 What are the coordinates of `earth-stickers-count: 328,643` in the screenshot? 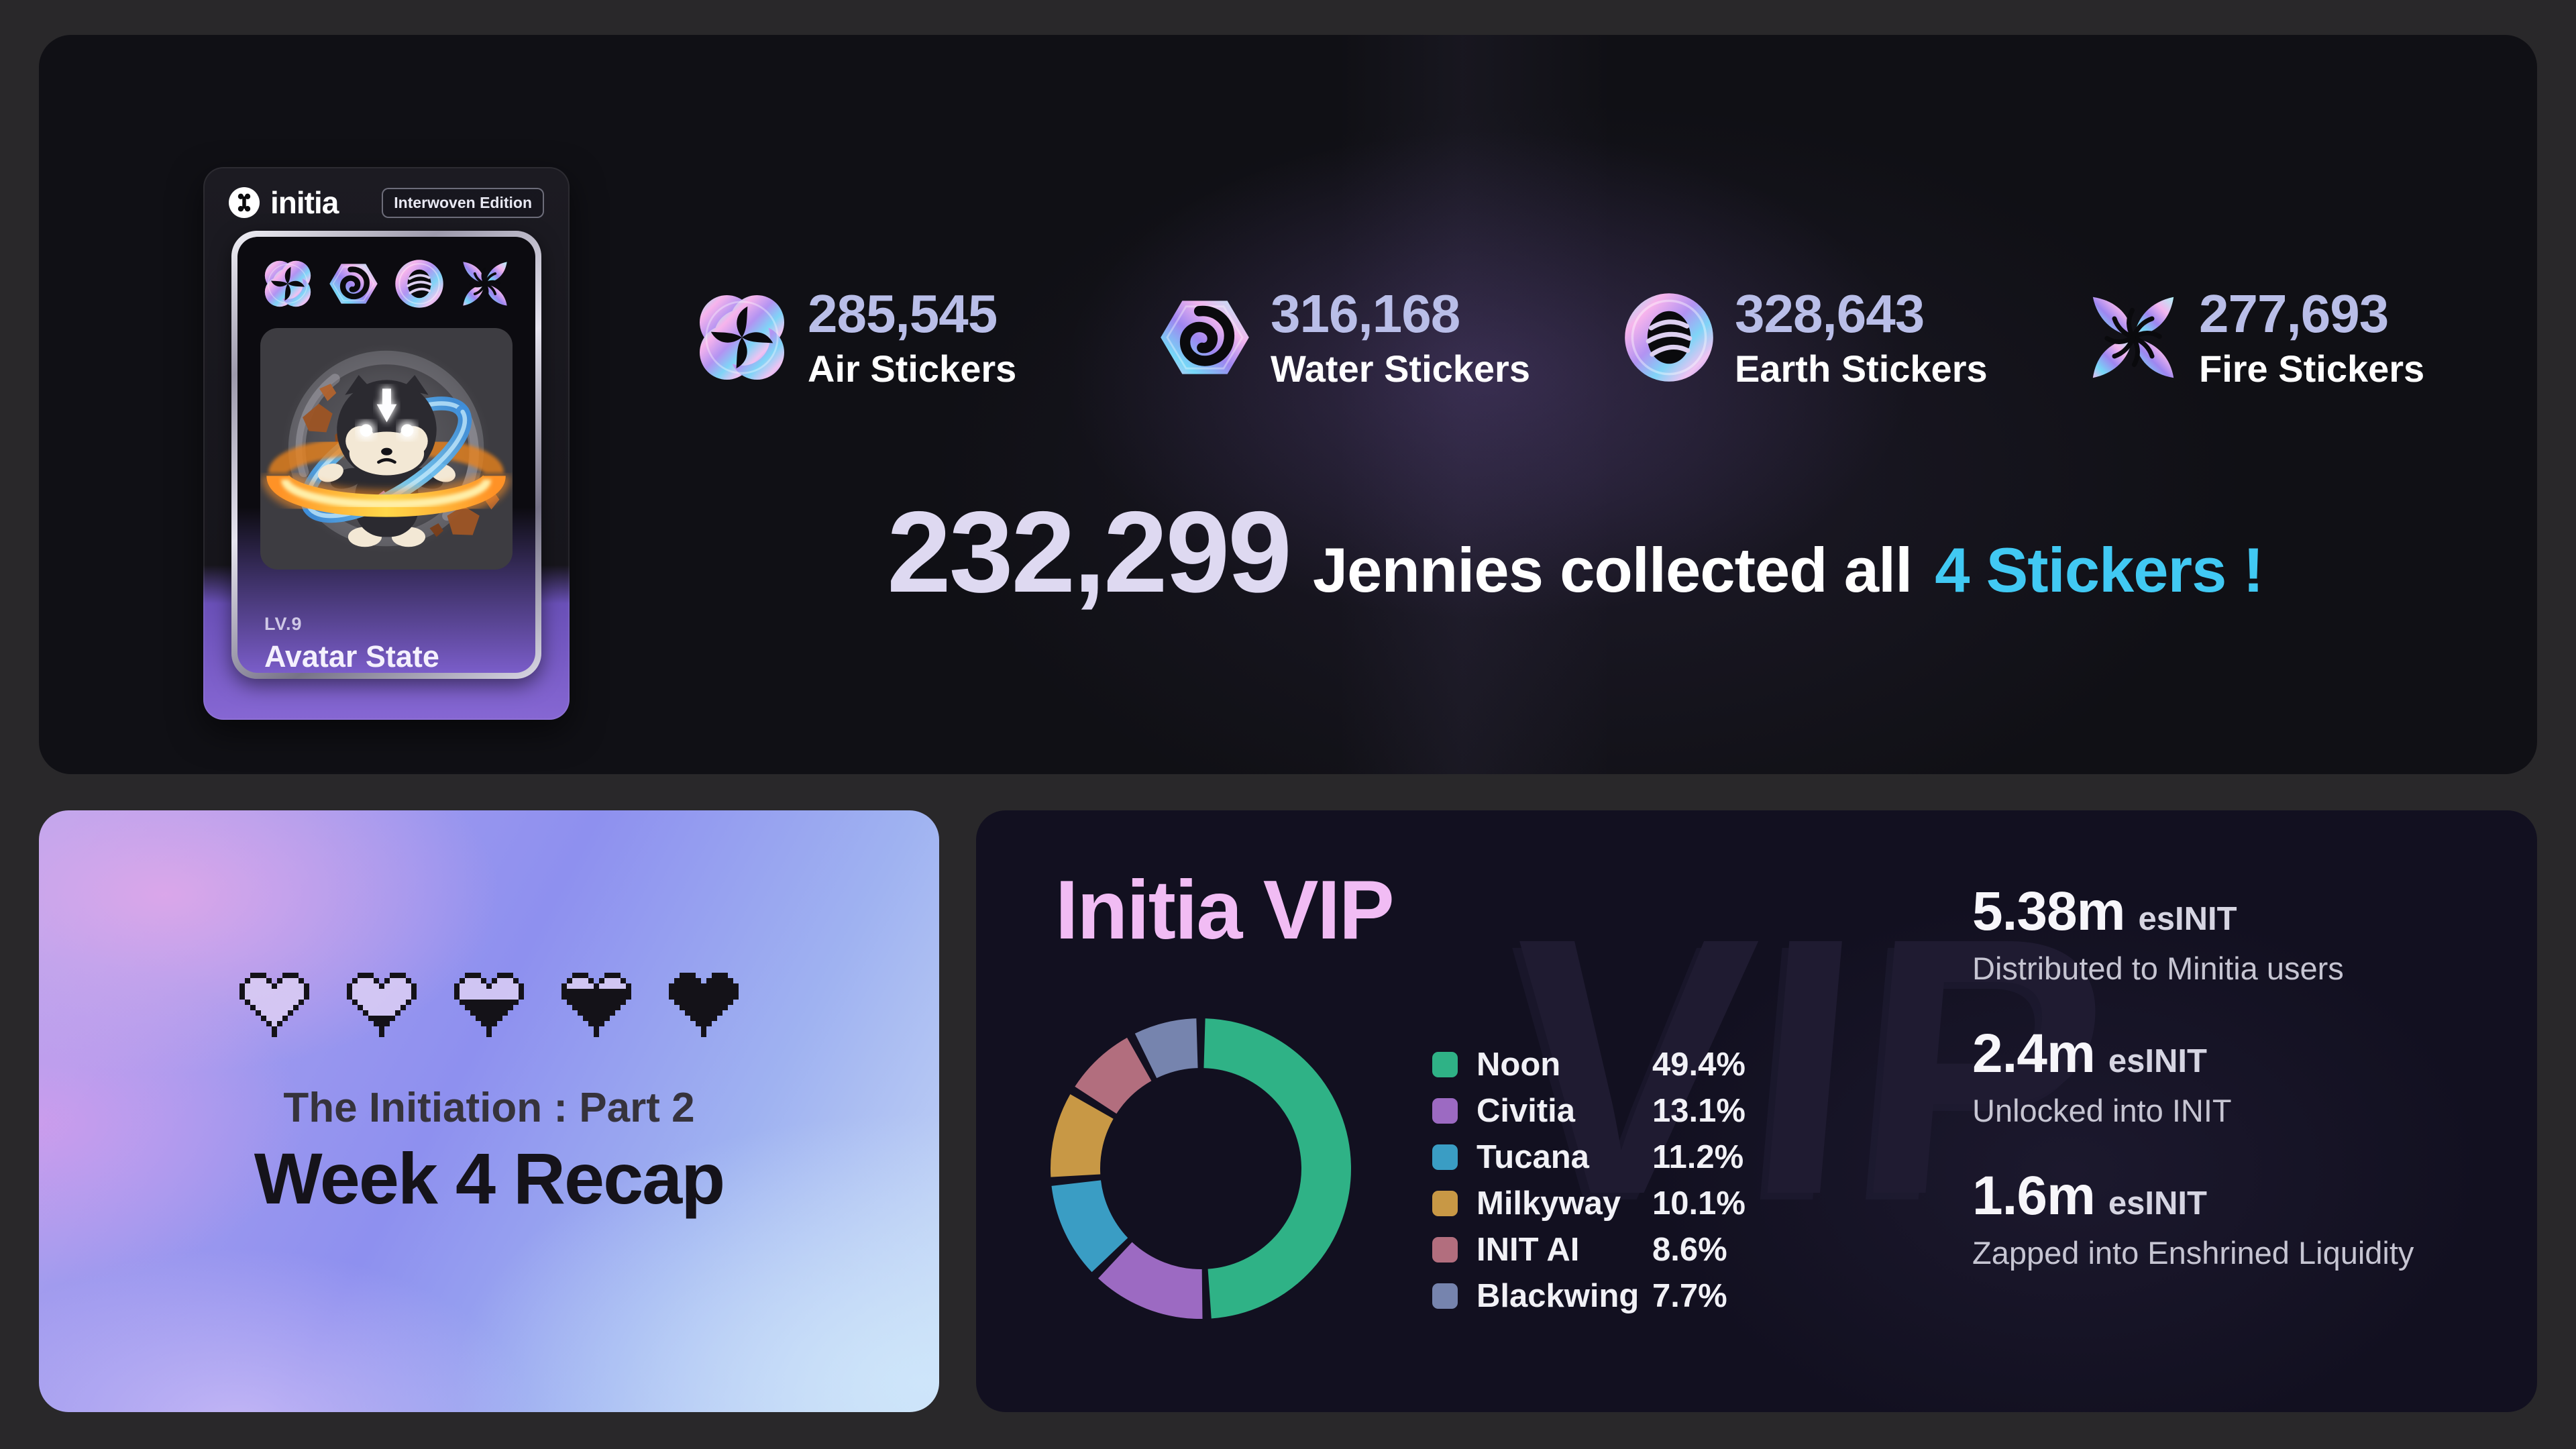 It's located at (1830, 313).